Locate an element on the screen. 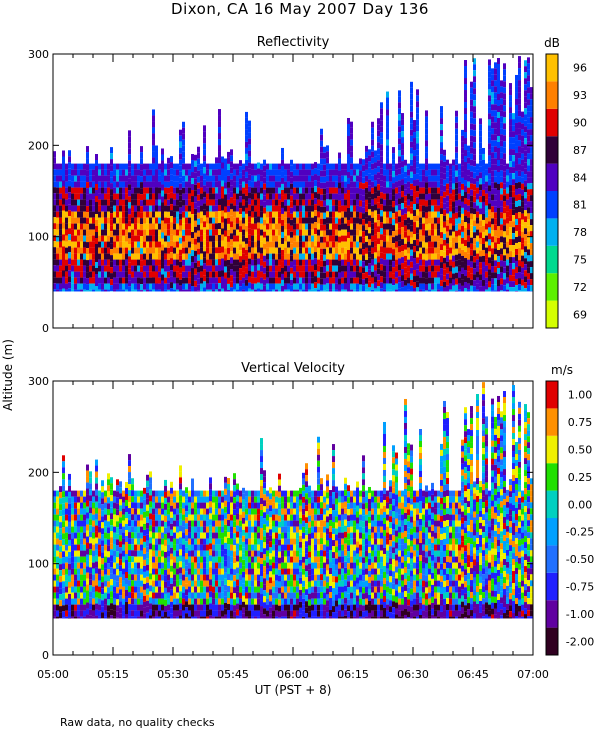 This screenshot has width=600, height=750. colorbar-label: 90 is located at coordinates (580, 123).